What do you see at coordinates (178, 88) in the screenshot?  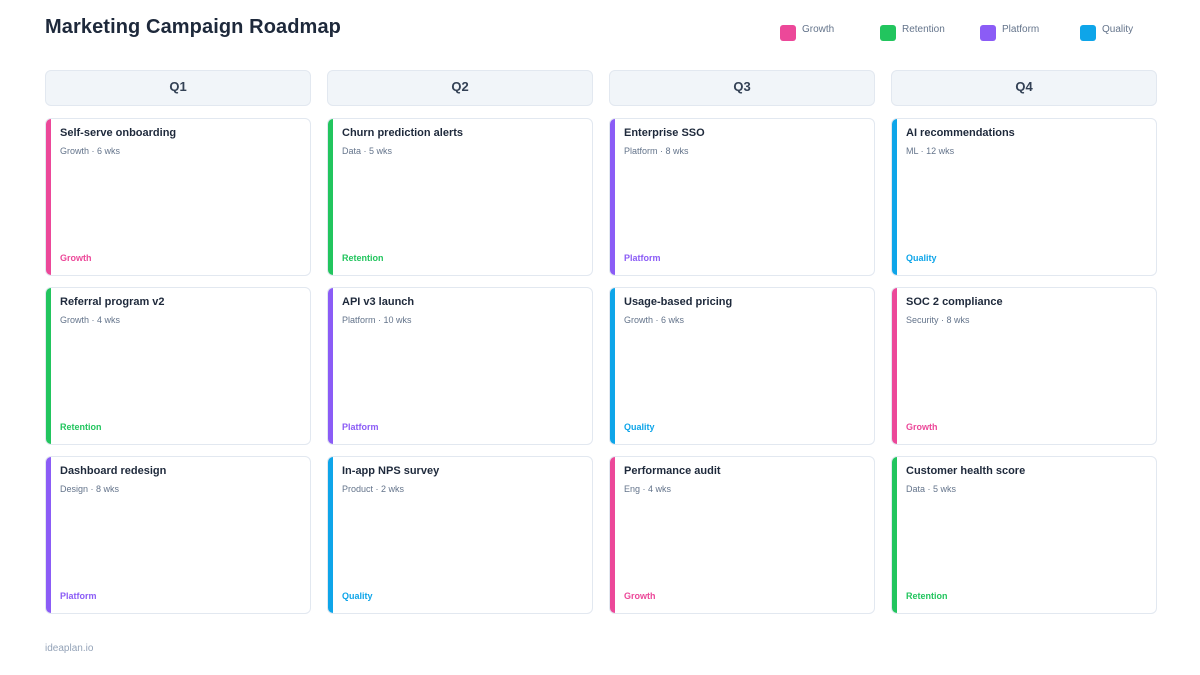 I see `column-header: Q1` at bounding box center [178, 88].